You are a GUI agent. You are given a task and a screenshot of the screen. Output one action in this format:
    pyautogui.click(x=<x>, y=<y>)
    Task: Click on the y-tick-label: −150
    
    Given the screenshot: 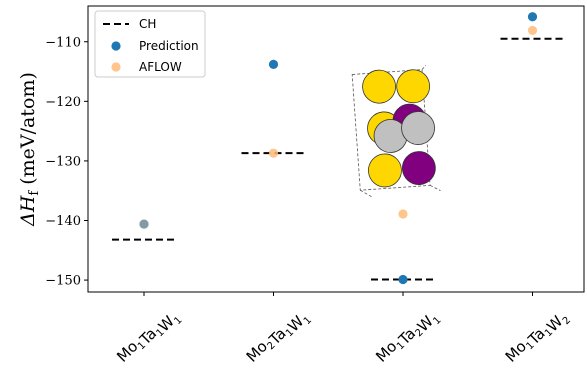 What is the action you would take?
    pyautogui.click(x=63, y=281)
    